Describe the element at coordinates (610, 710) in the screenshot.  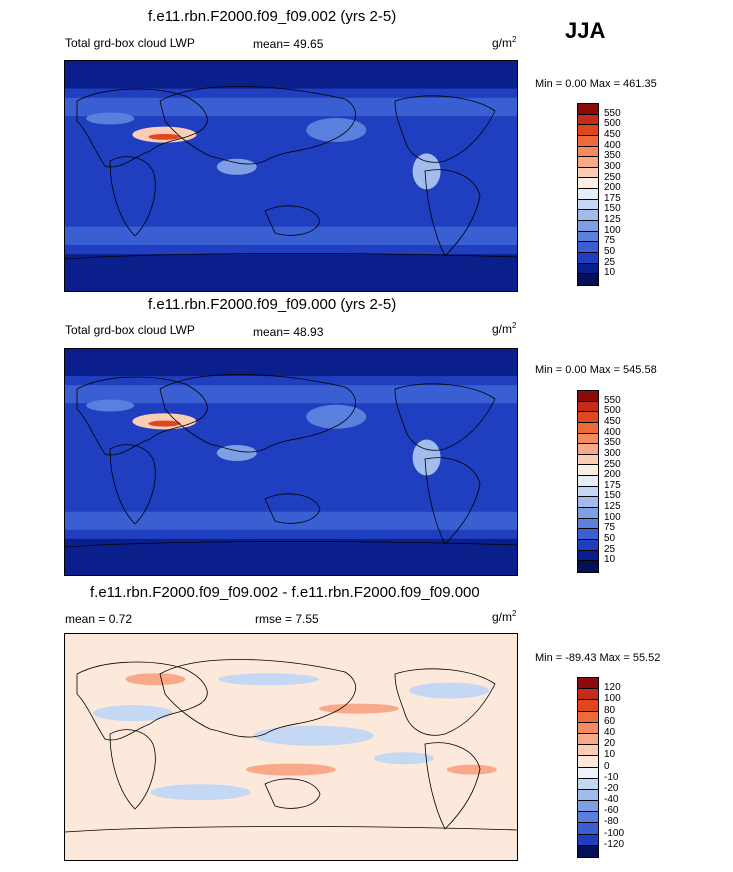
I see `colorbar-level-label: 80` at that location.